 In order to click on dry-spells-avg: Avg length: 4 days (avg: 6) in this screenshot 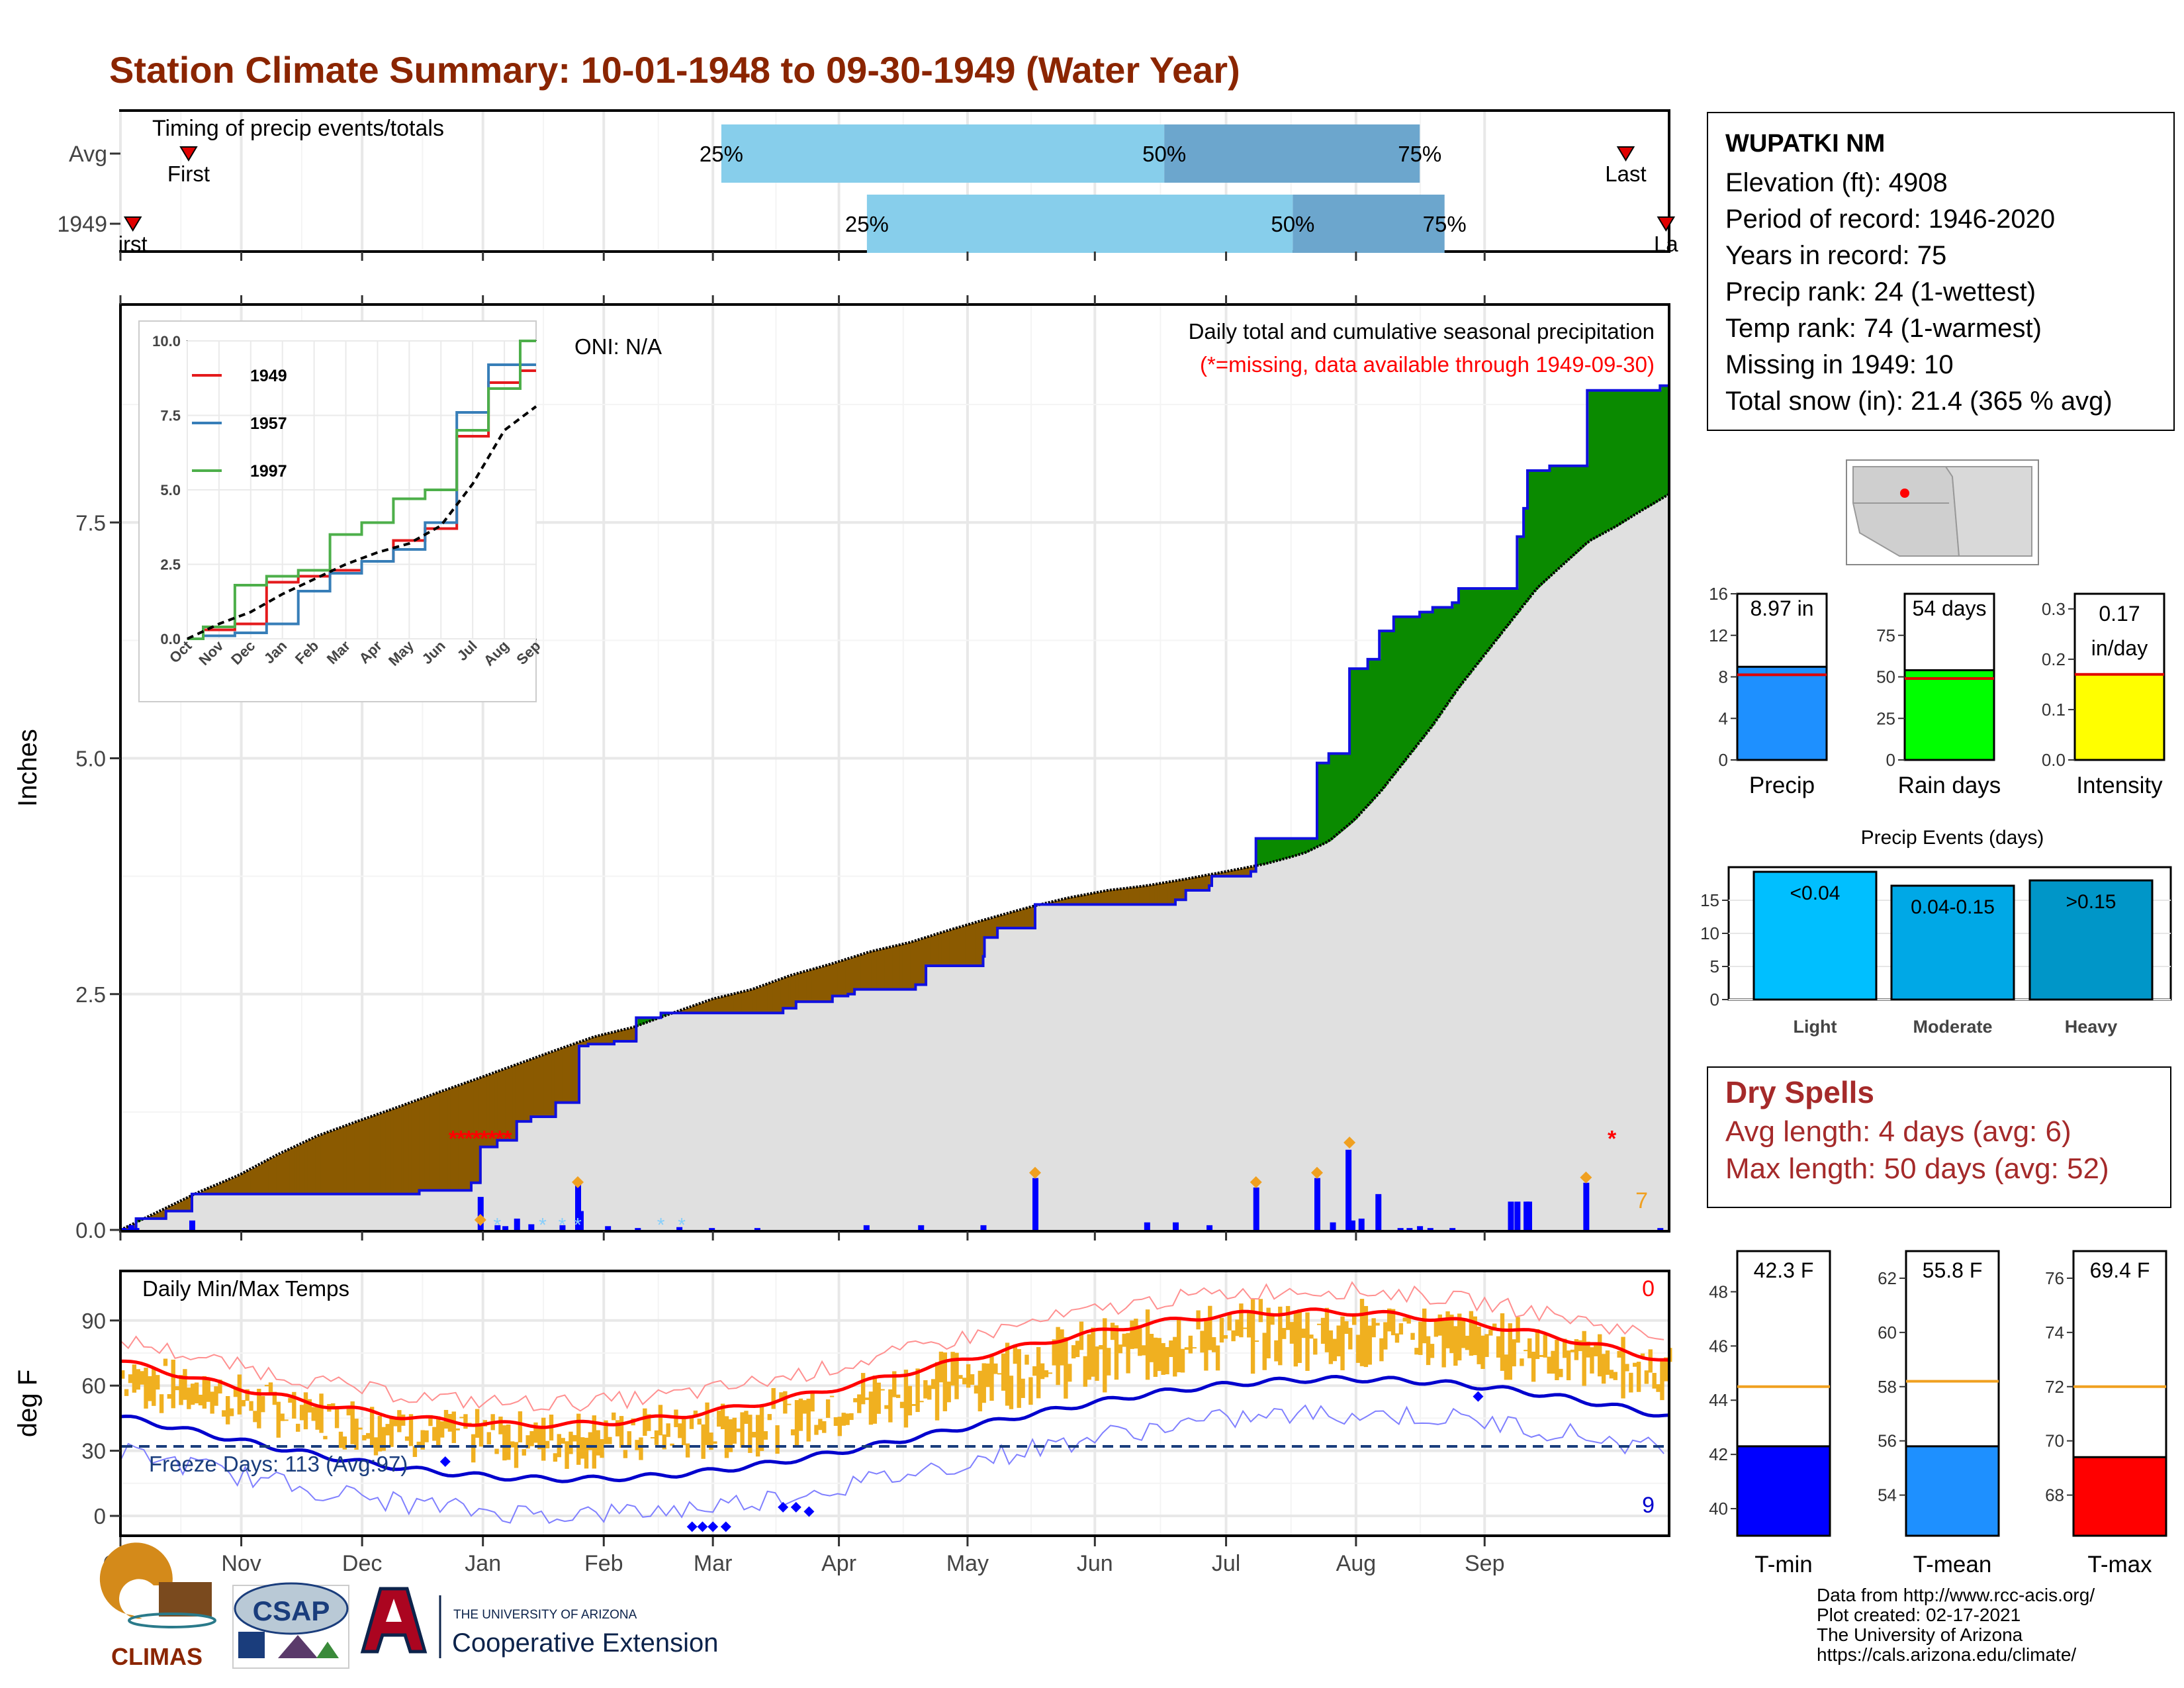, I will do `click(1898, 1131)`.